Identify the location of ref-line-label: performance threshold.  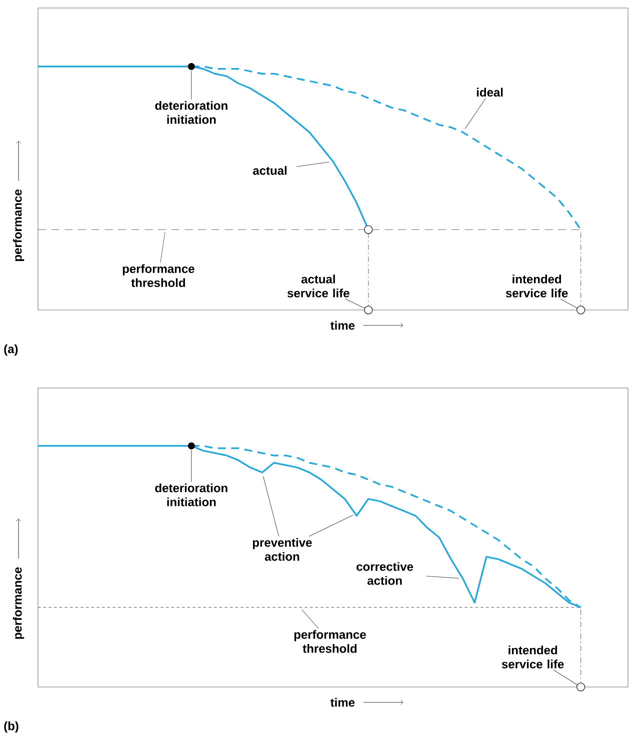
(158, 276).